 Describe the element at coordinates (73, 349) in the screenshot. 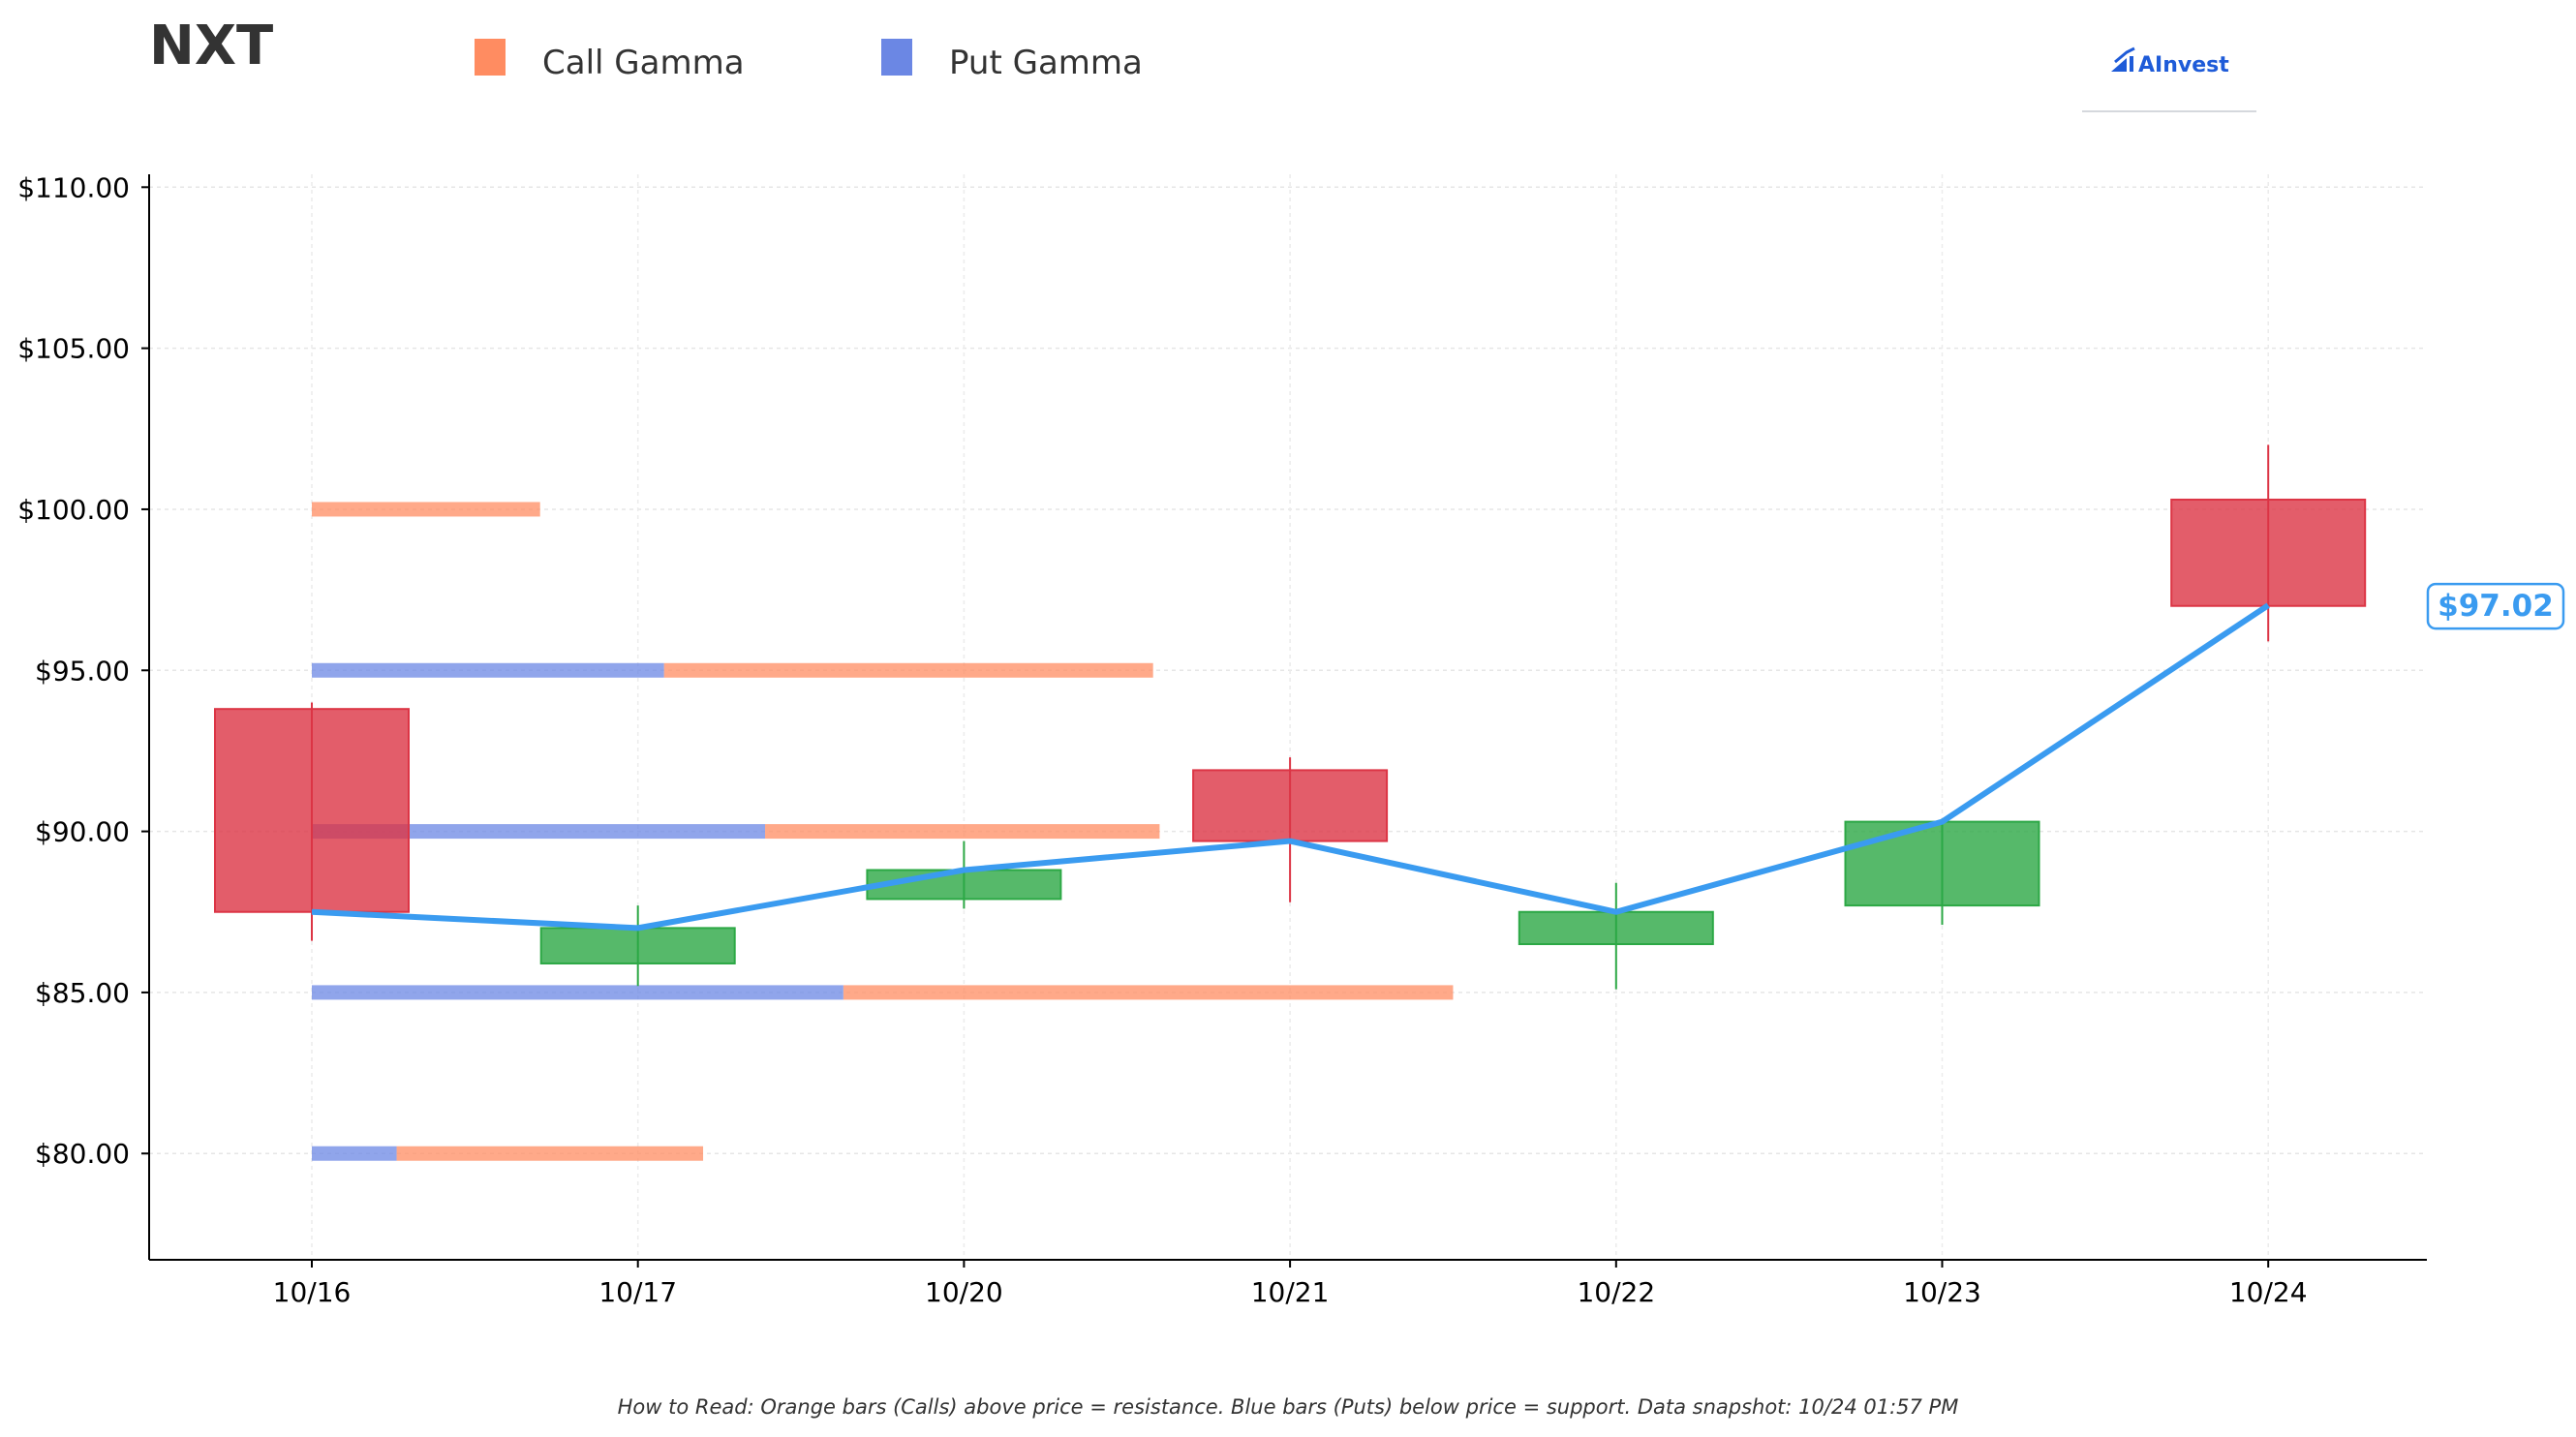

I see `y-tick-label: $105.00` at that location.